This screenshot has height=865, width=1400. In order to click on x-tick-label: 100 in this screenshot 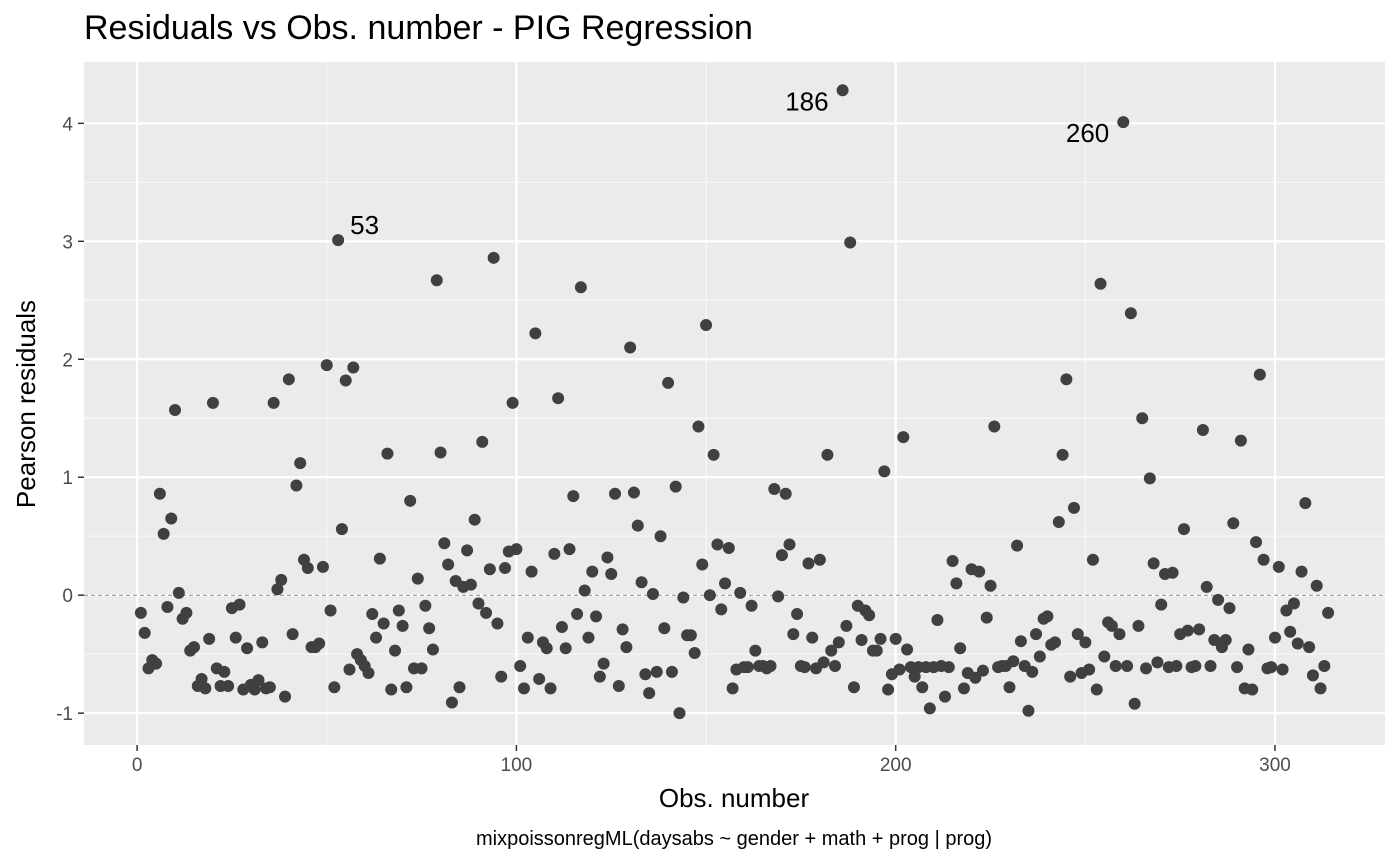, I will do `click(517, 765)`.